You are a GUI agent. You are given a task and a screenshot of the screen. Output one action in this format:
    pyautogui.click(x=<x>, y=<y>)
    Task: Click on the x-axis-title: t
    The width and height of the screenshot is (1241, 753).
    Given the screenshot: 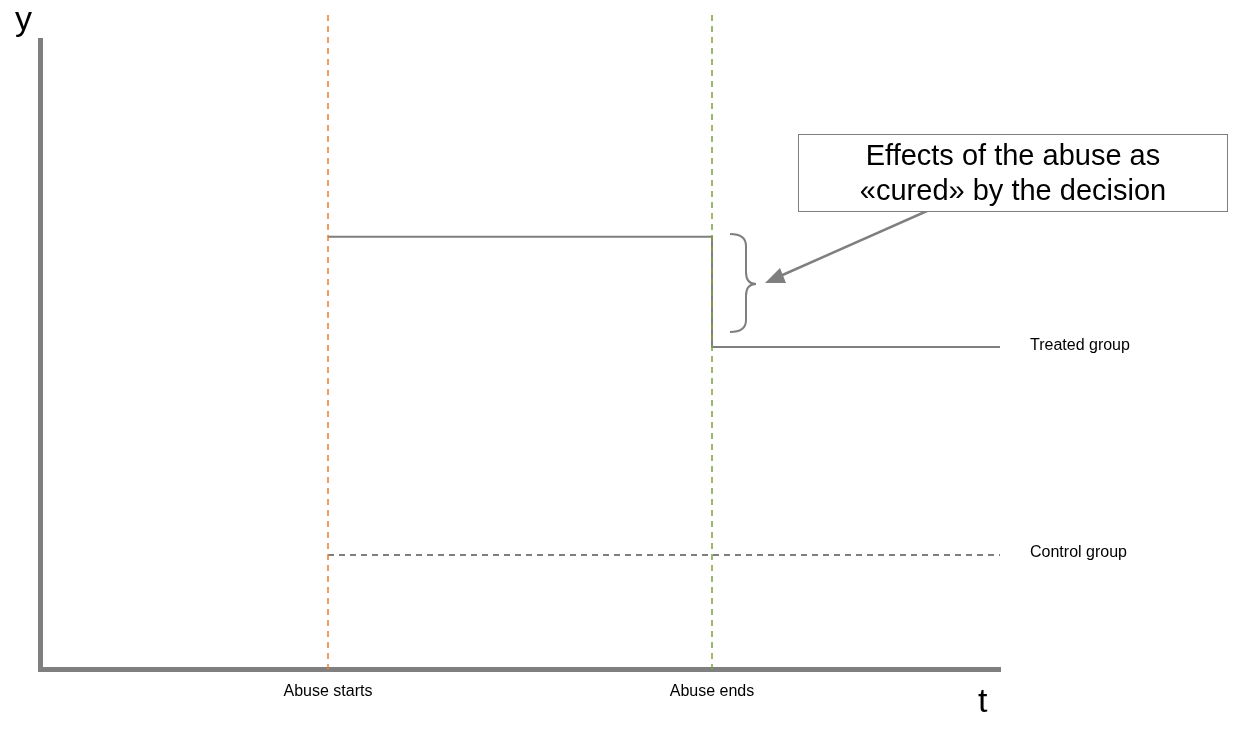 What is the action you would take?
    pyautogui.click(x=983, y=699)
    